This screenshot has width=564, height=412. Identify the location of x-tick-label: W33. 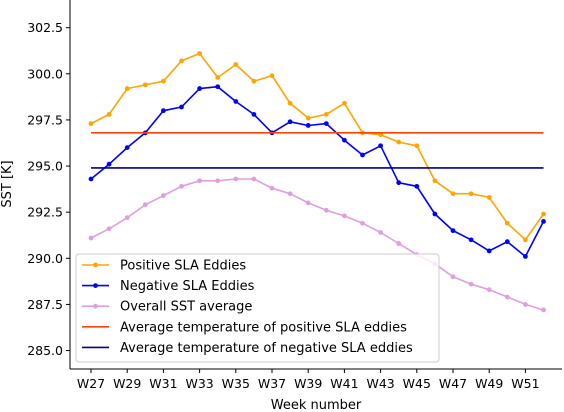
(199, 383).